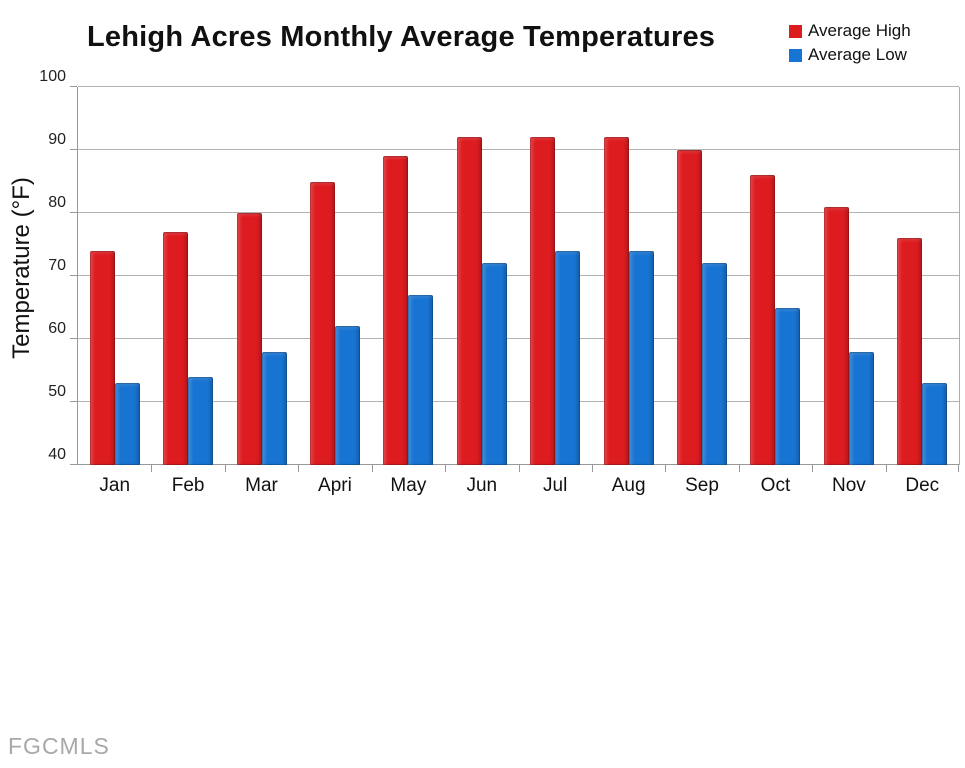 The width and height of the screenshot is (965, 768). What do you see at coordinates (59, 746) in the screenshot?
I see `watermark: FGCMLS` at bounding box center [59, 746].